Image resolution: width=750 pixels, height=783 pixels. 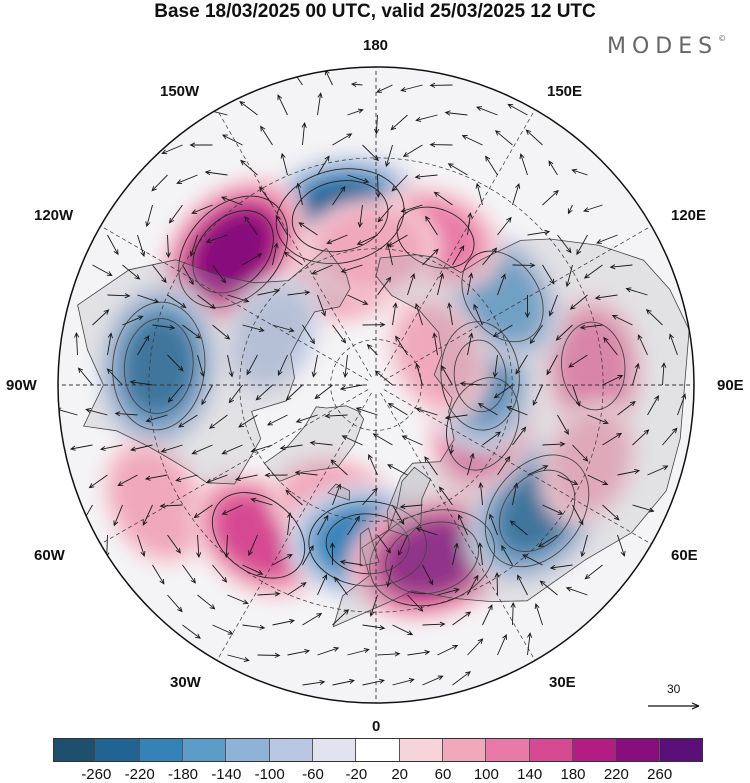 I want to click on vector-scale-label: 30, so click(x=674, y=689).